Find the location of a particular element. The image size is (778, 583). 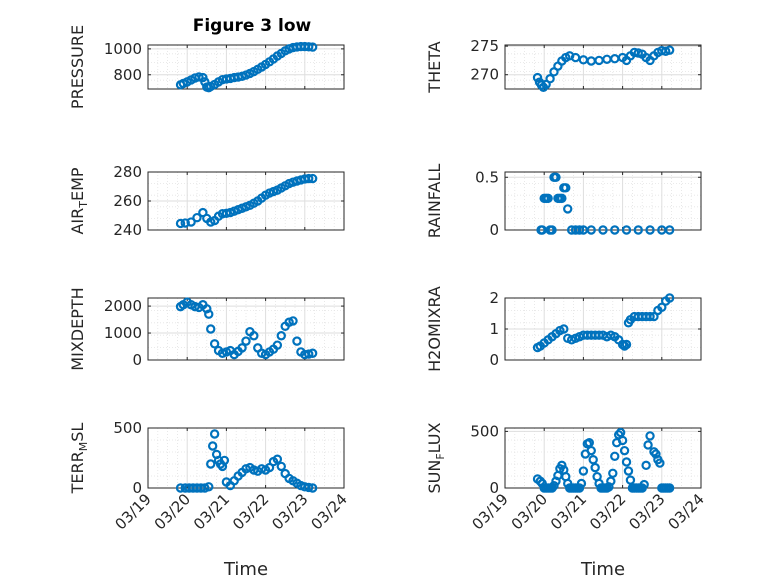

axes-6-xtick-label: 03/22 is located at coordinates (250, 511).